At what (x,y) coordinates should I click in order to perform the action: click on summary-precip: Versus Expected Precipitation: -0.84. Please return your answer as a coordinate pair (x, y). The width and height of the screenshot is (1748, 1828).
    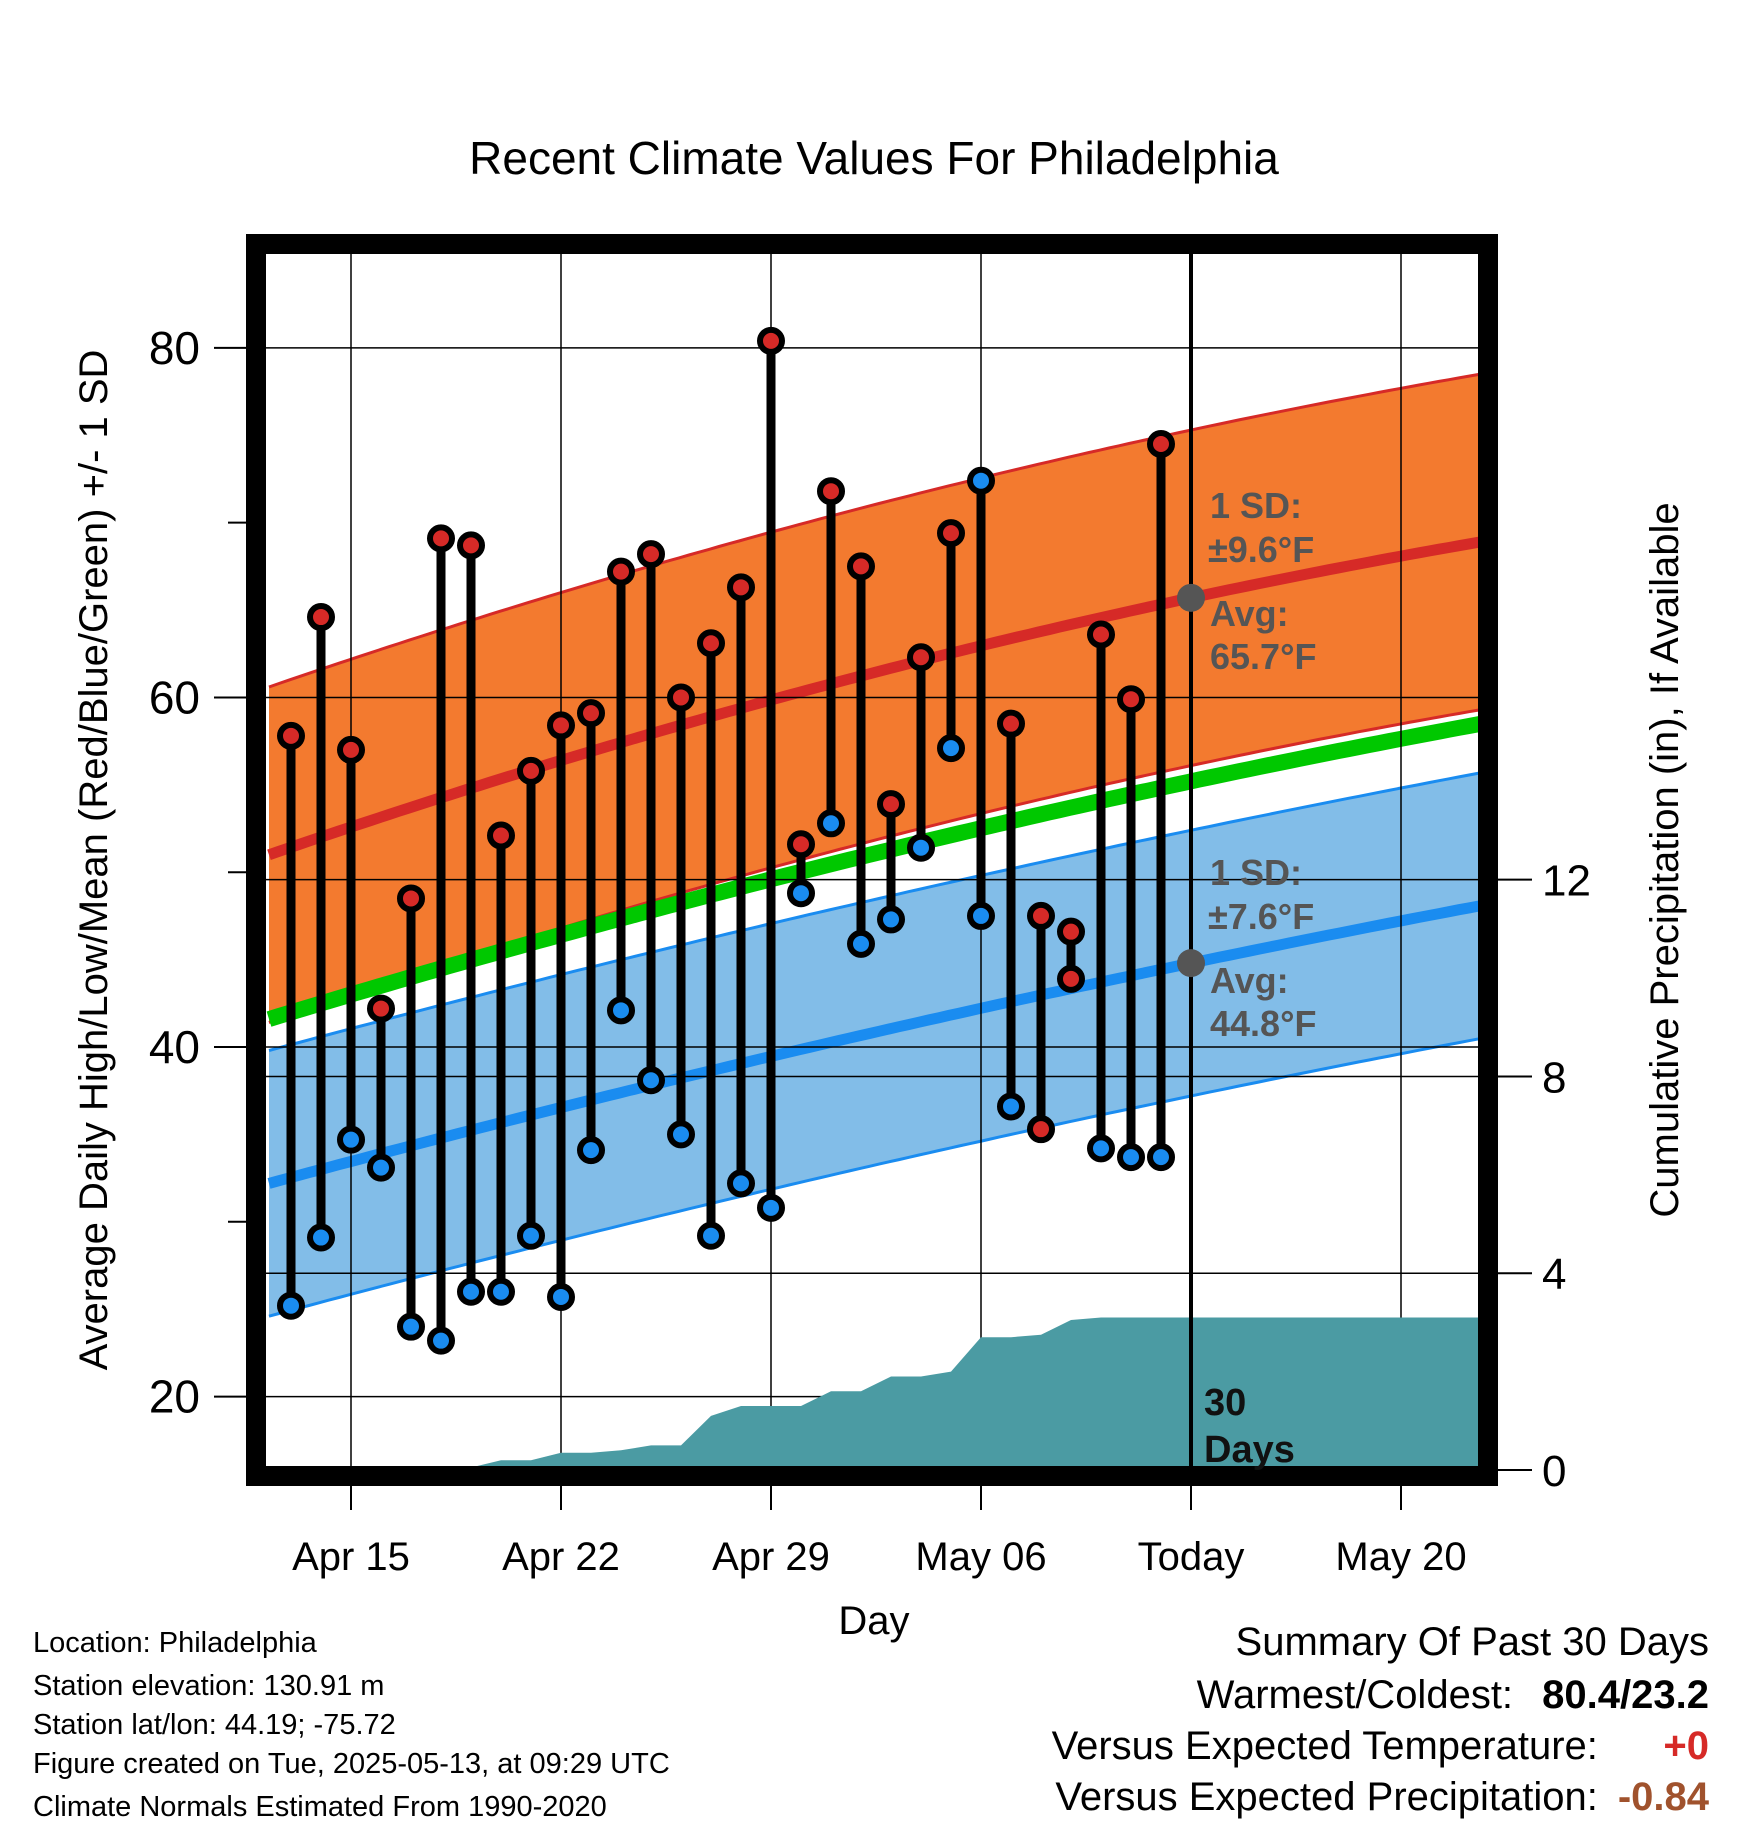
    Looking at the image, I should click on (1382, 1797).